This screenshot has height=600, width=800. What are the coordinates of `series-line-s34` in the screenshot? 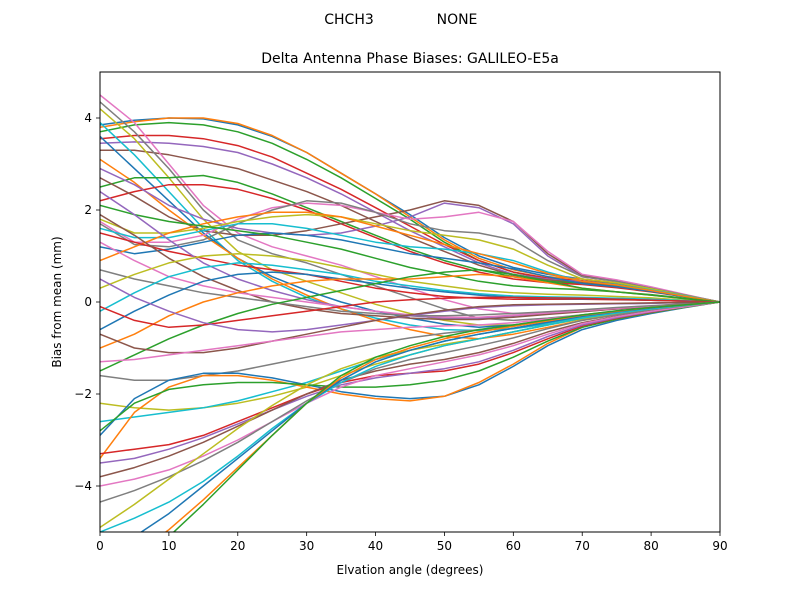 It's located at (410, 312).